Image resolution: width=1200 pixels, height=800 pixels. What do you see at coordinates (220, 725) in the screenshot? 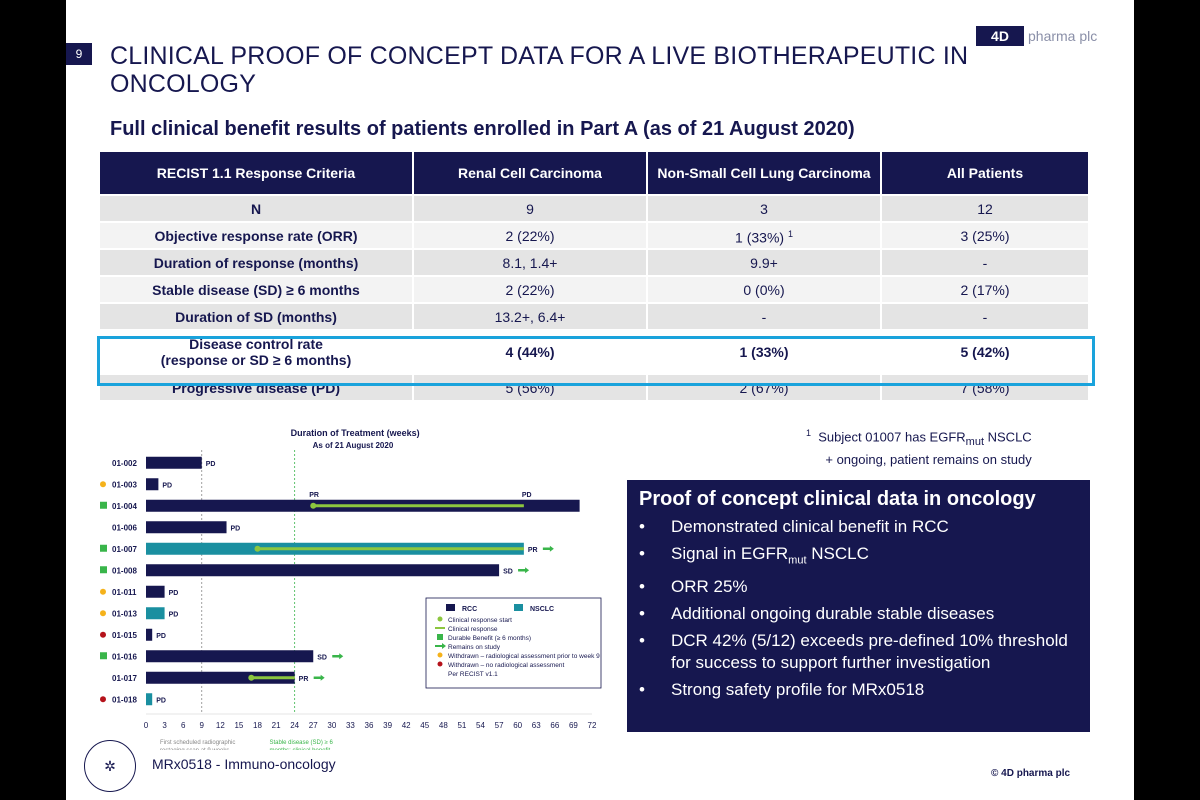
I see `x-tick-label: 12` at bounding box center [220, 725].